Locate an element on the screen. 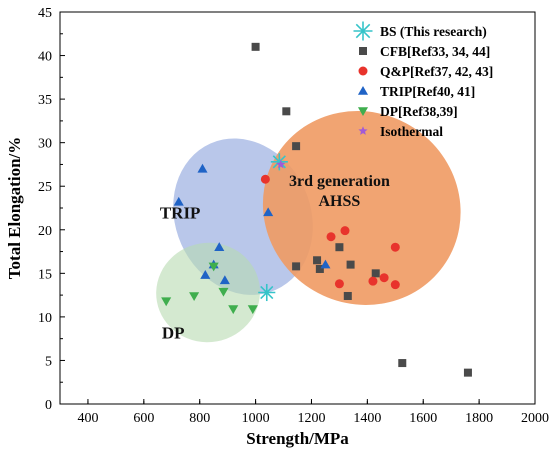  x-axis-ticks: 400 600 800 1000 1200 1400 1600 1800 2000 is located at coordinates (313, 412).